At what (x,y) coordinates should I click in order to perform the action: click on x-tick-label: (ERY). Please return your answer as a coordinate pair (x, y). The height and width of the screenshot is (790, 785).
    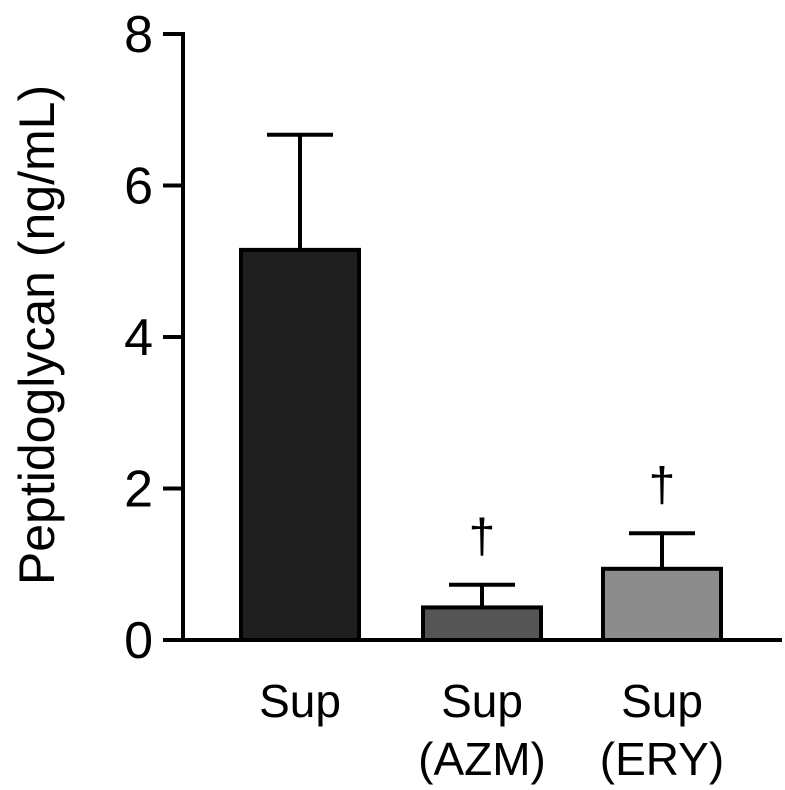
    Looking at the image, I should click on (662, 759).